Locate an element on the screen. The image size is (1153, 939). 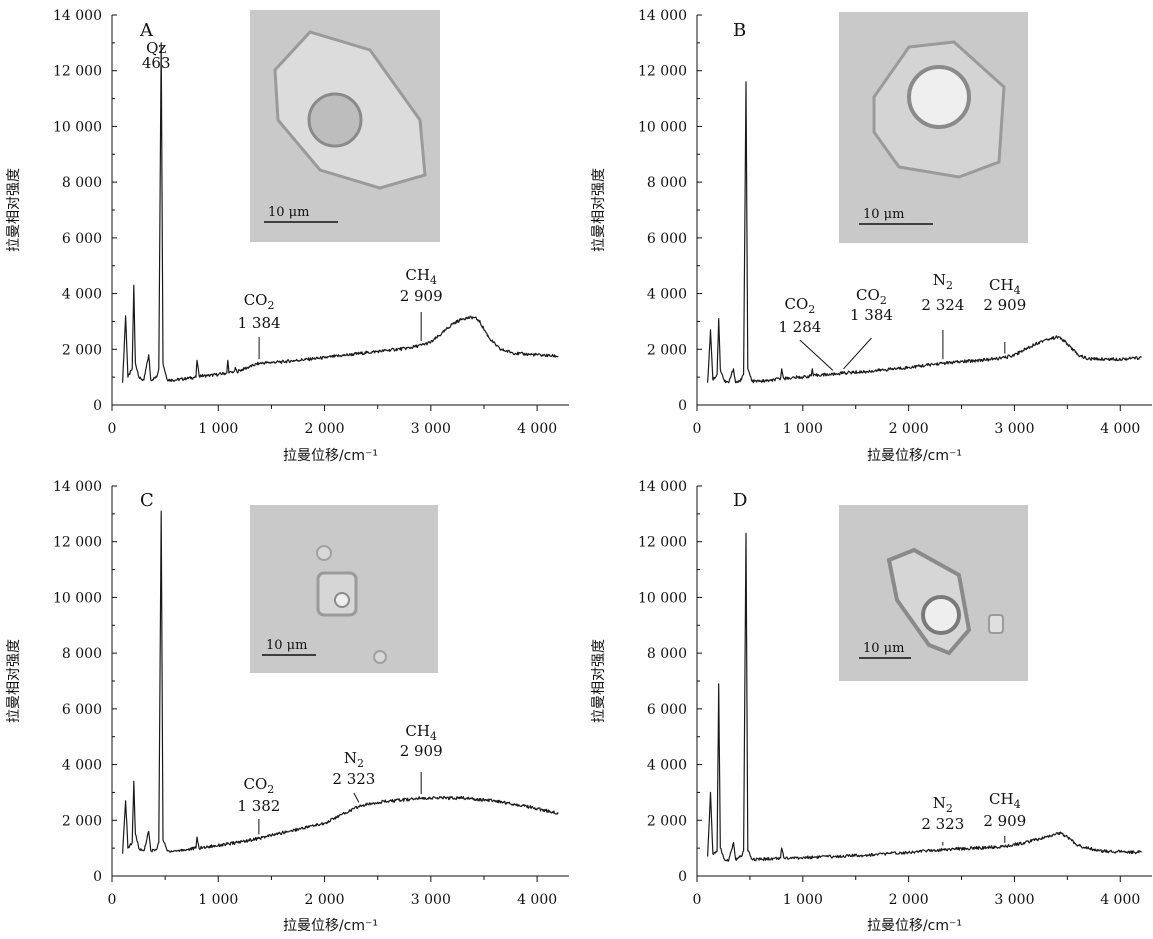
panel-letter: D is located at coordinates (740, 500).